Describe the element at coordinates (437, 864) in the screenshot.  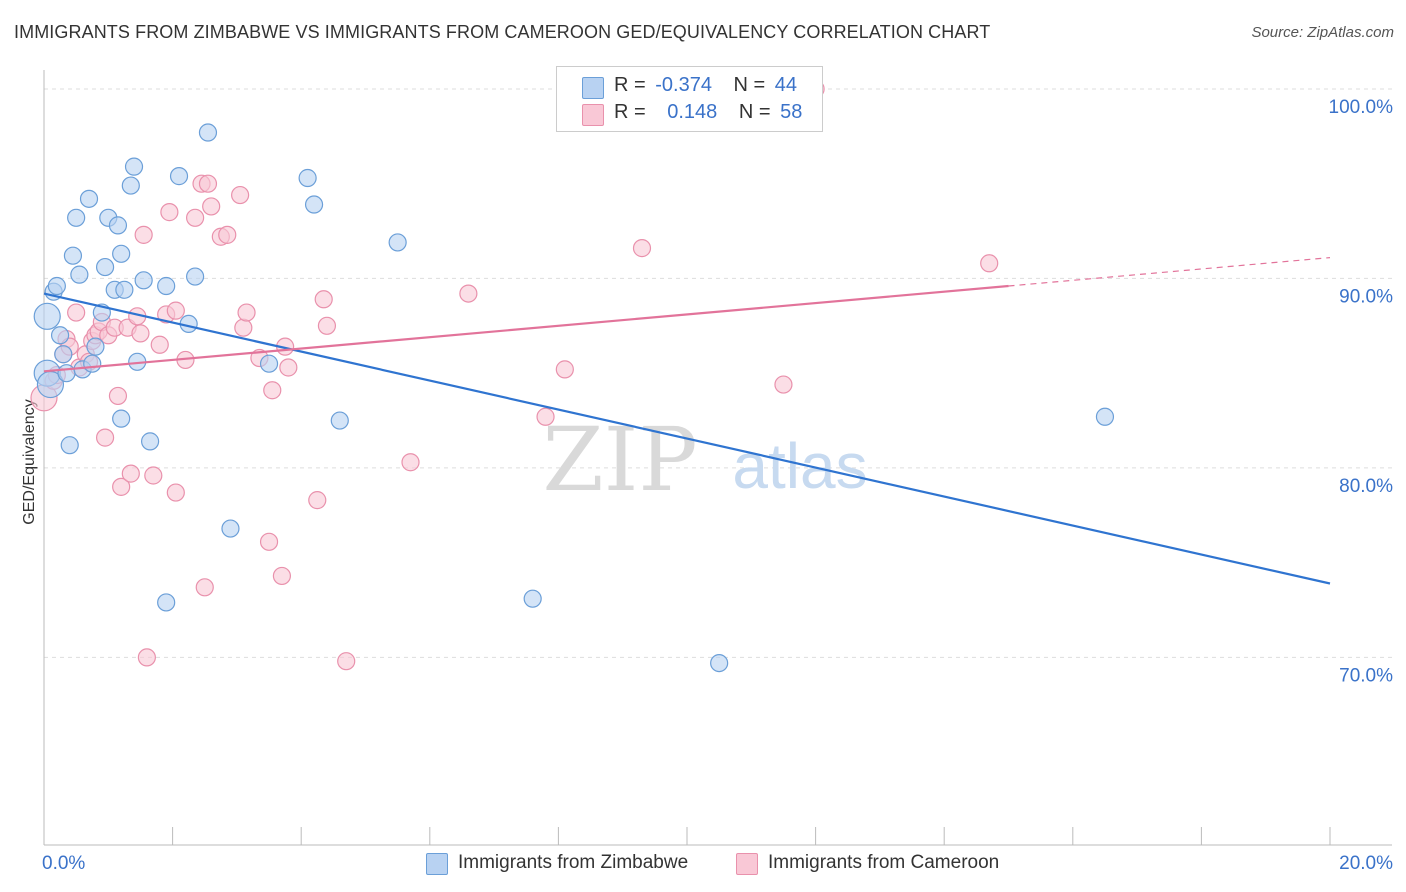
I see `zimbabwe-legend-swatch` at that location.